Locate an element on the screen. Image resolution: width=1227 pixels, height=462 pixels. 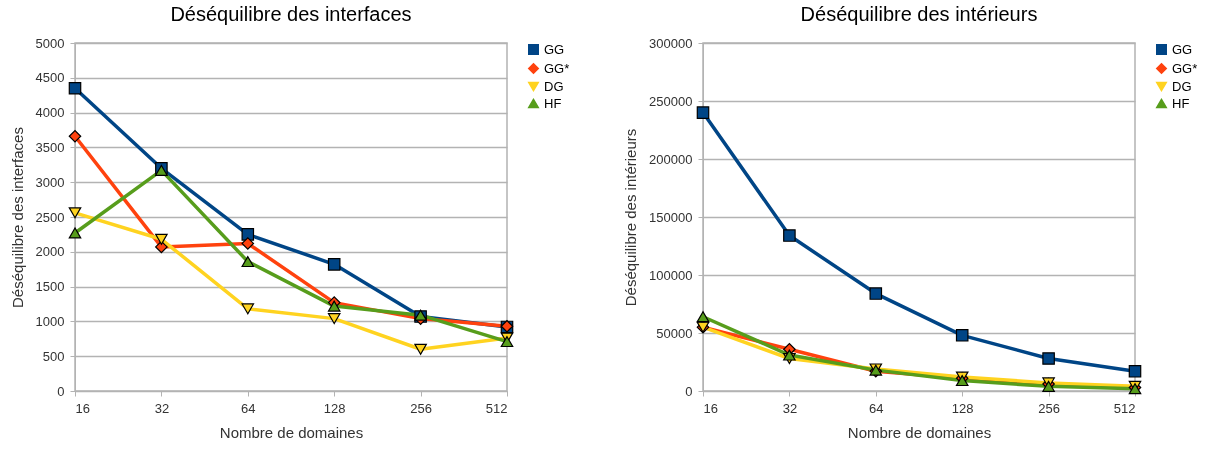
y-tick-label: 4000 is located at coordinates (50, 113).